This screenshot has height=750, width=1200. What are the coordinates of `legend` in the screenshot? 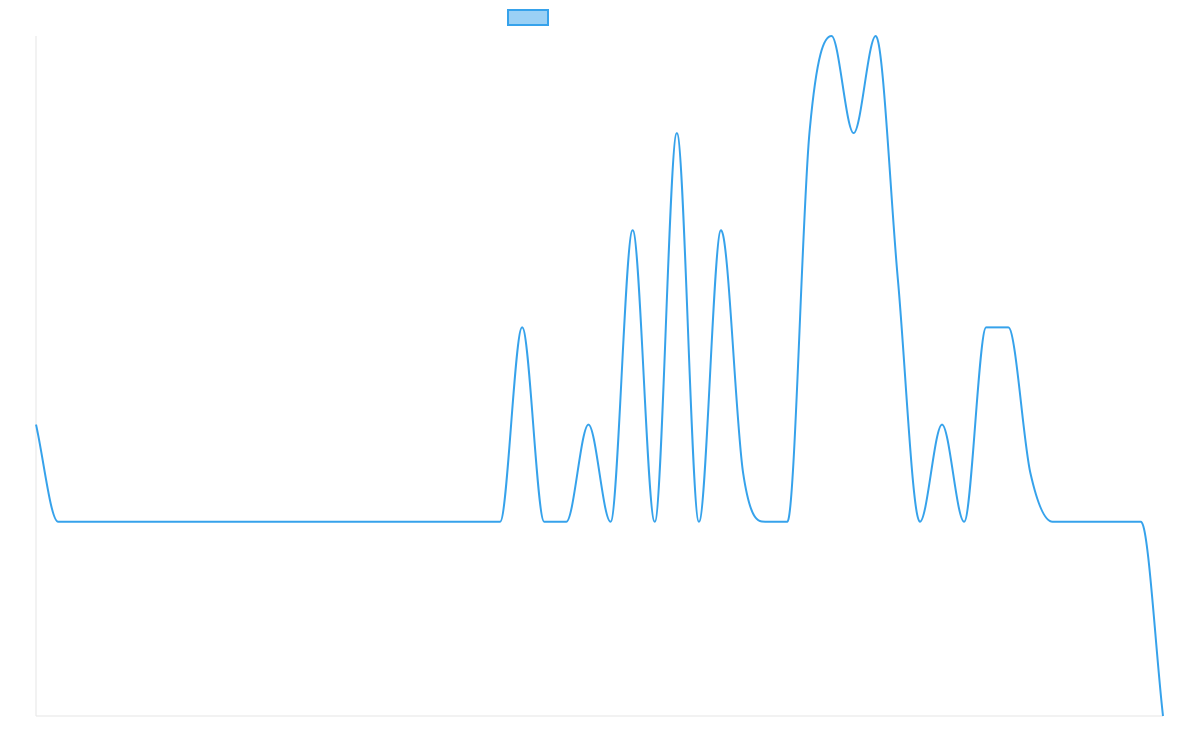 It's located at (528, 17).